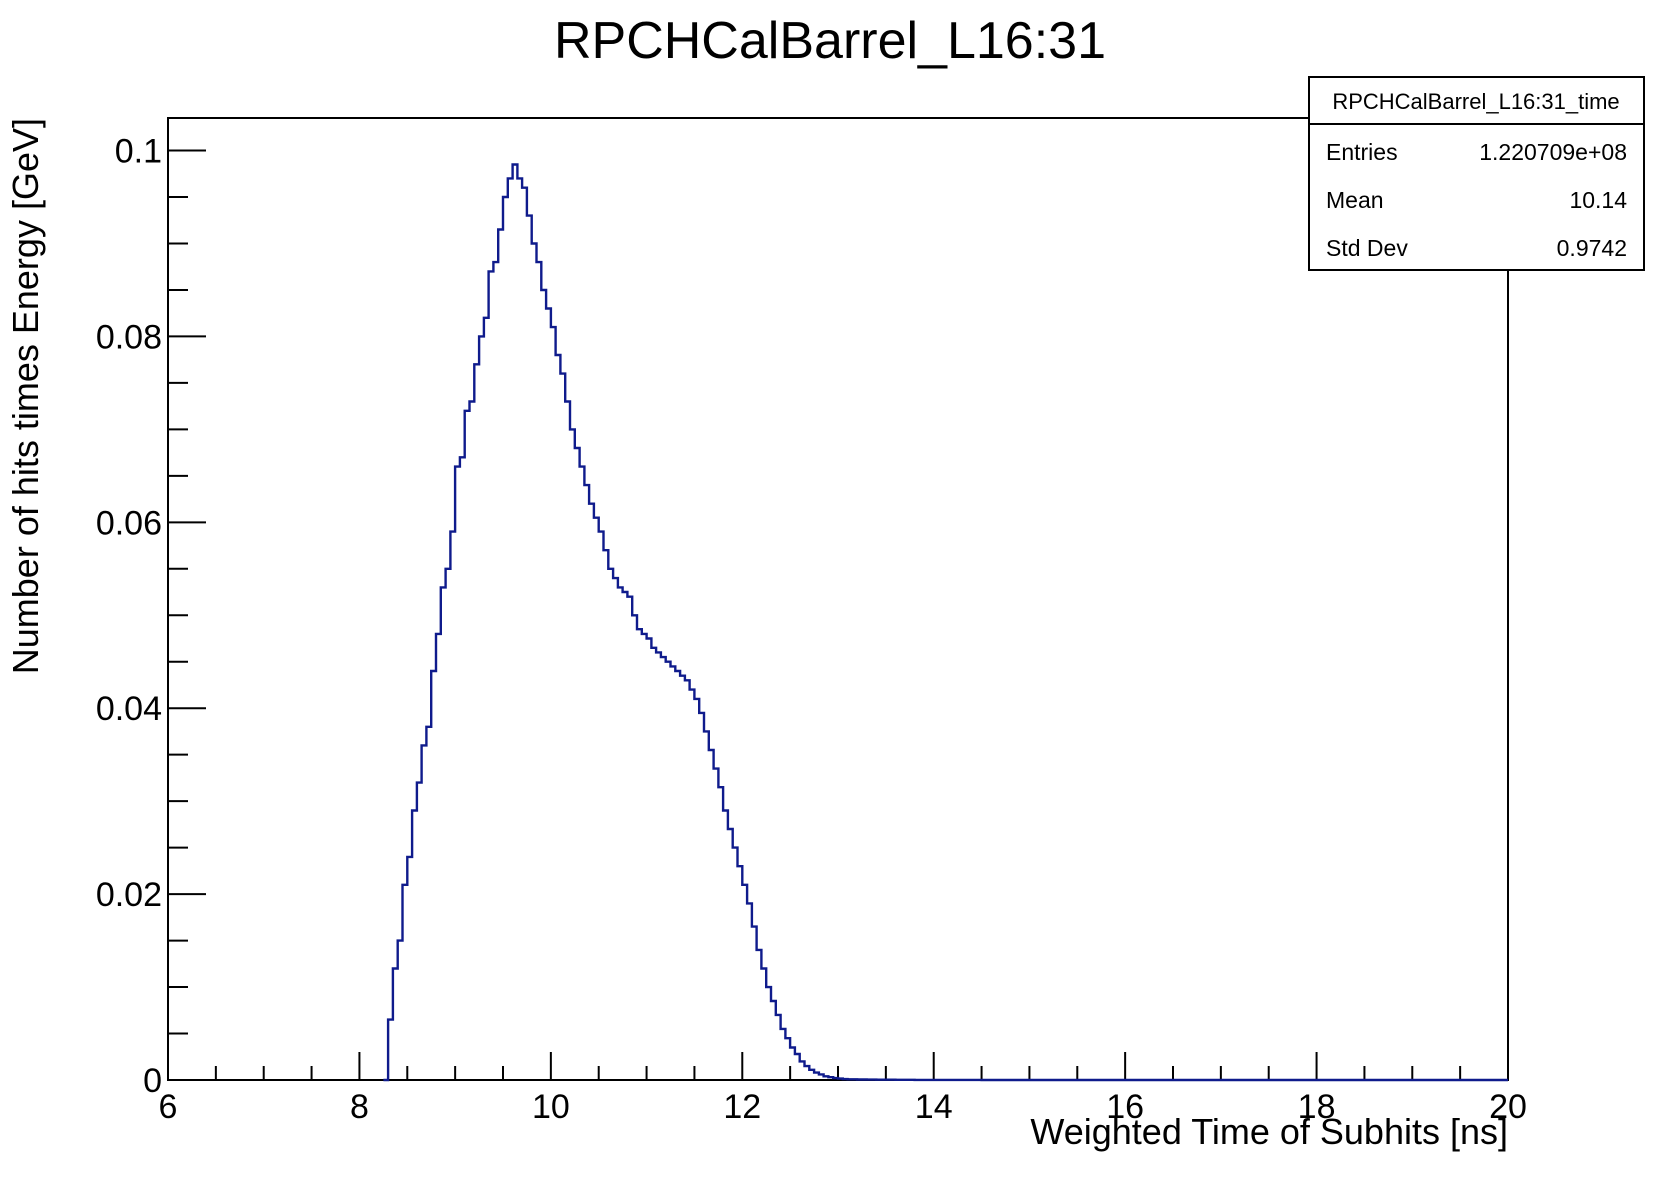 The height and width of the screenshot is (1192, 1661). I want to click on stats-row-value: 1.220709e+08, so click(1553, 152).